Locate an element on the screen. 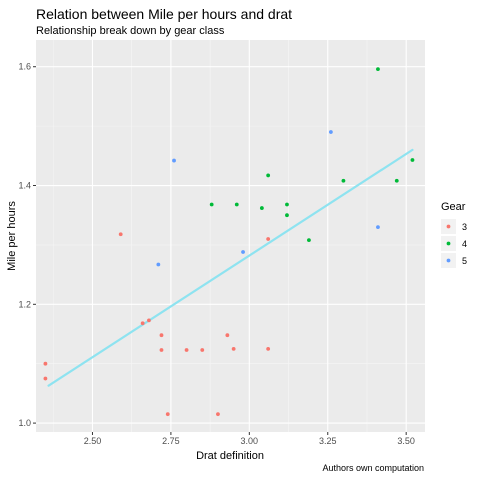  chart-title: Relation between Mile per hours and drat is located at coordinates (164, 14).